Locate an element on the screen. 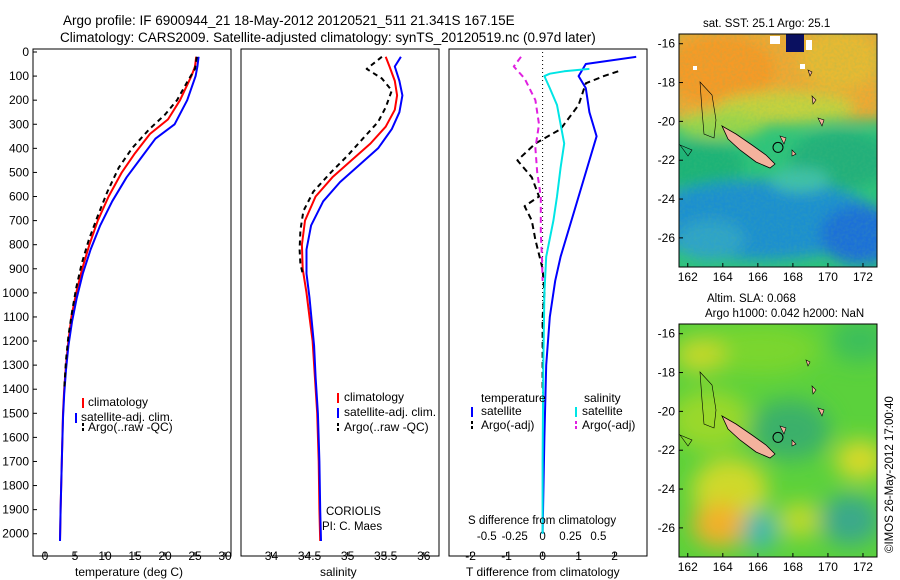  depth-tick-label: 500 is located at coordinates (19, 172).